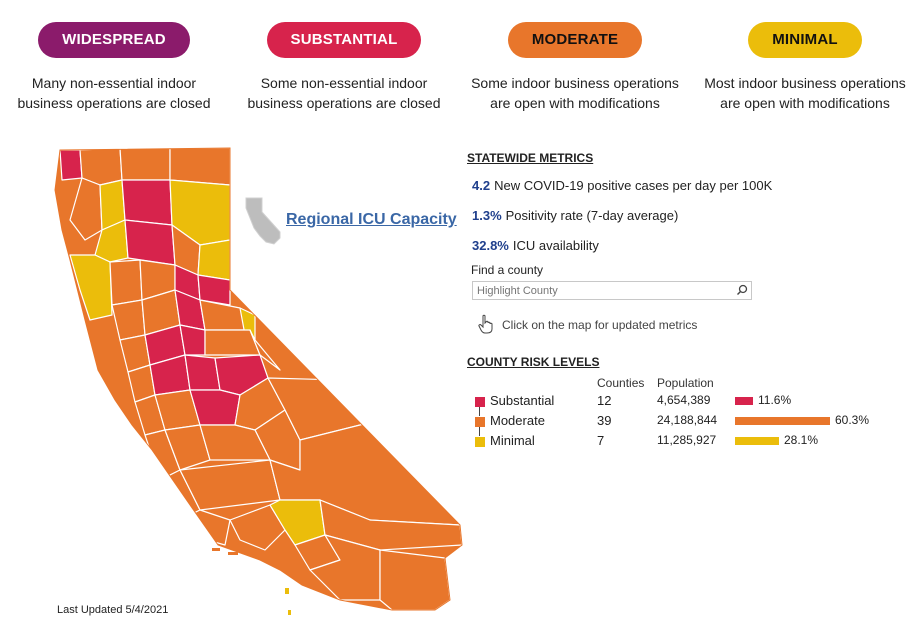 The height and width of the screenshot is (637, 911). Describe the element at coordinates (530, 158) in the screenshot. I see `statewide-metrics-heading: STATEWIDE METRICS` at that location.